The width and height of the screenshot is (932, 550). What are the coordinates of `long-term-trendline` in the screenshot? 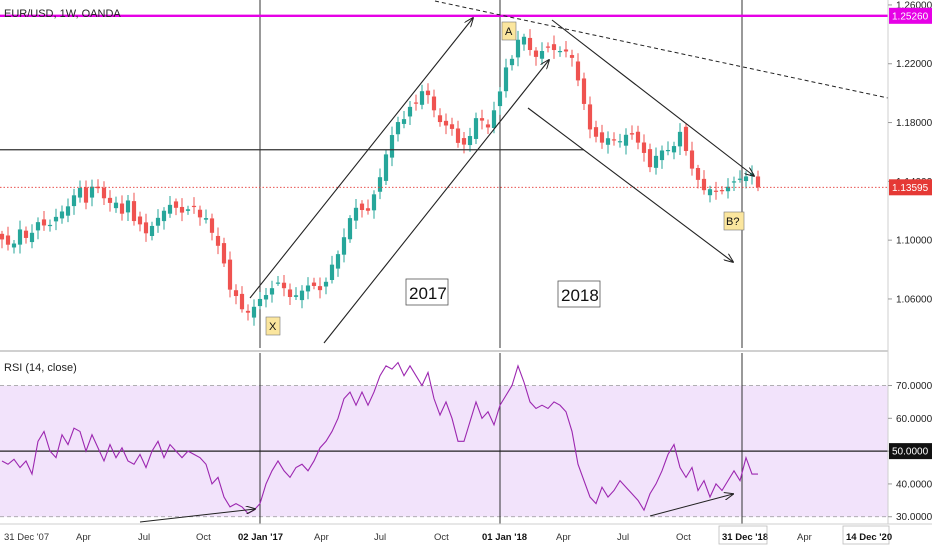 It's located at (661, 49).